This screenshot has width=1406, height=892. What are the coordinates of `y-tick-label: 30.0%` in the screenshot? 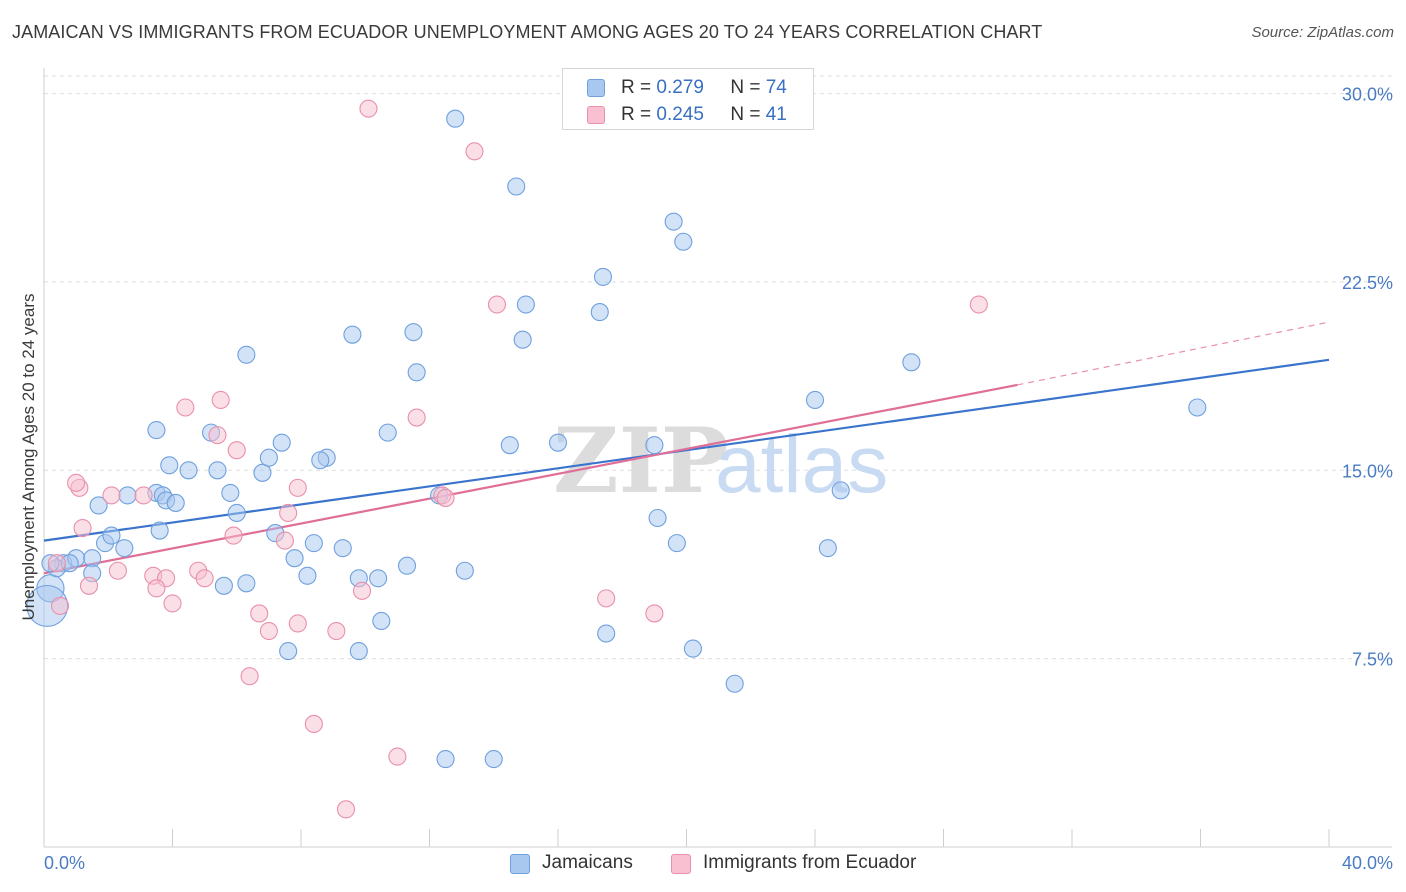 It's located at (1367, 95).